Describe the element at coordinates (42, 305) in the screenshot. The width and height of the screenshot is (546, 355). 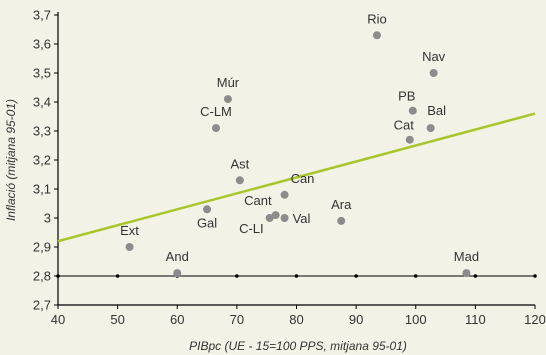
I see `y-tick-label: 2,7` at that location.